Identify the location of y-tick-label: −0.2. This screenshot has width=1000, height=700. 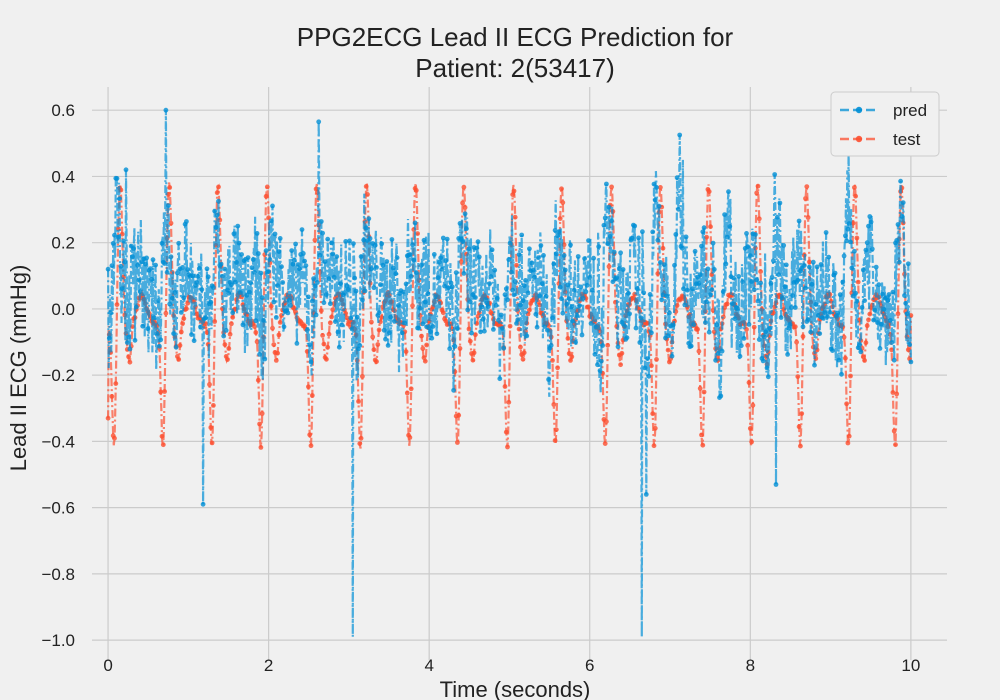
(58, 375).